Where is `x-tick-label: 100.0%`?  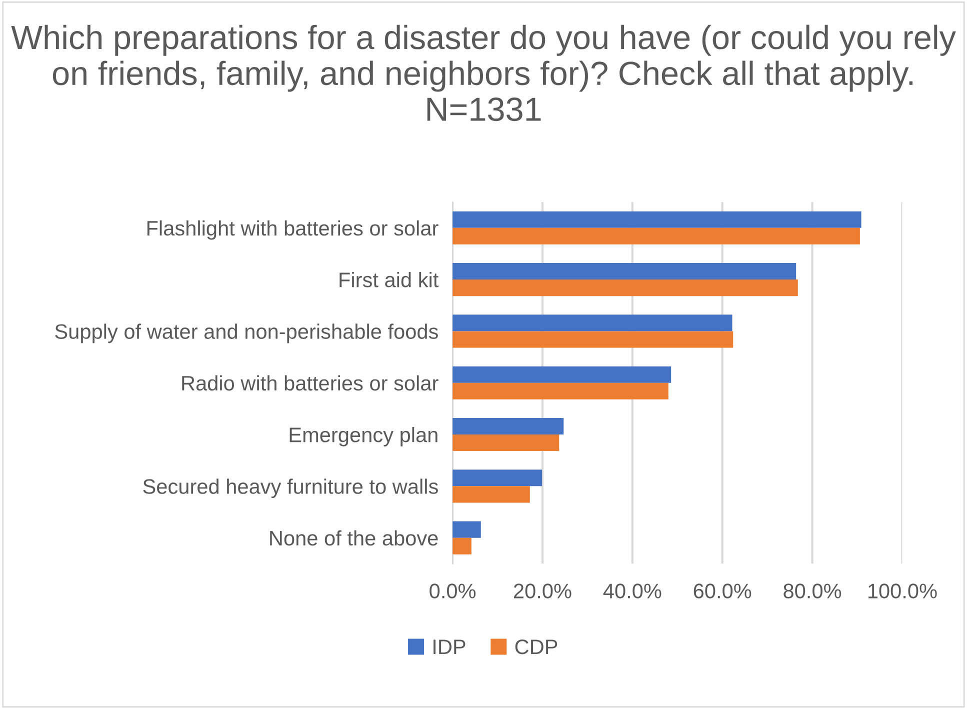 x-tick-label: 100.0% is located at coordinates (902, 591).